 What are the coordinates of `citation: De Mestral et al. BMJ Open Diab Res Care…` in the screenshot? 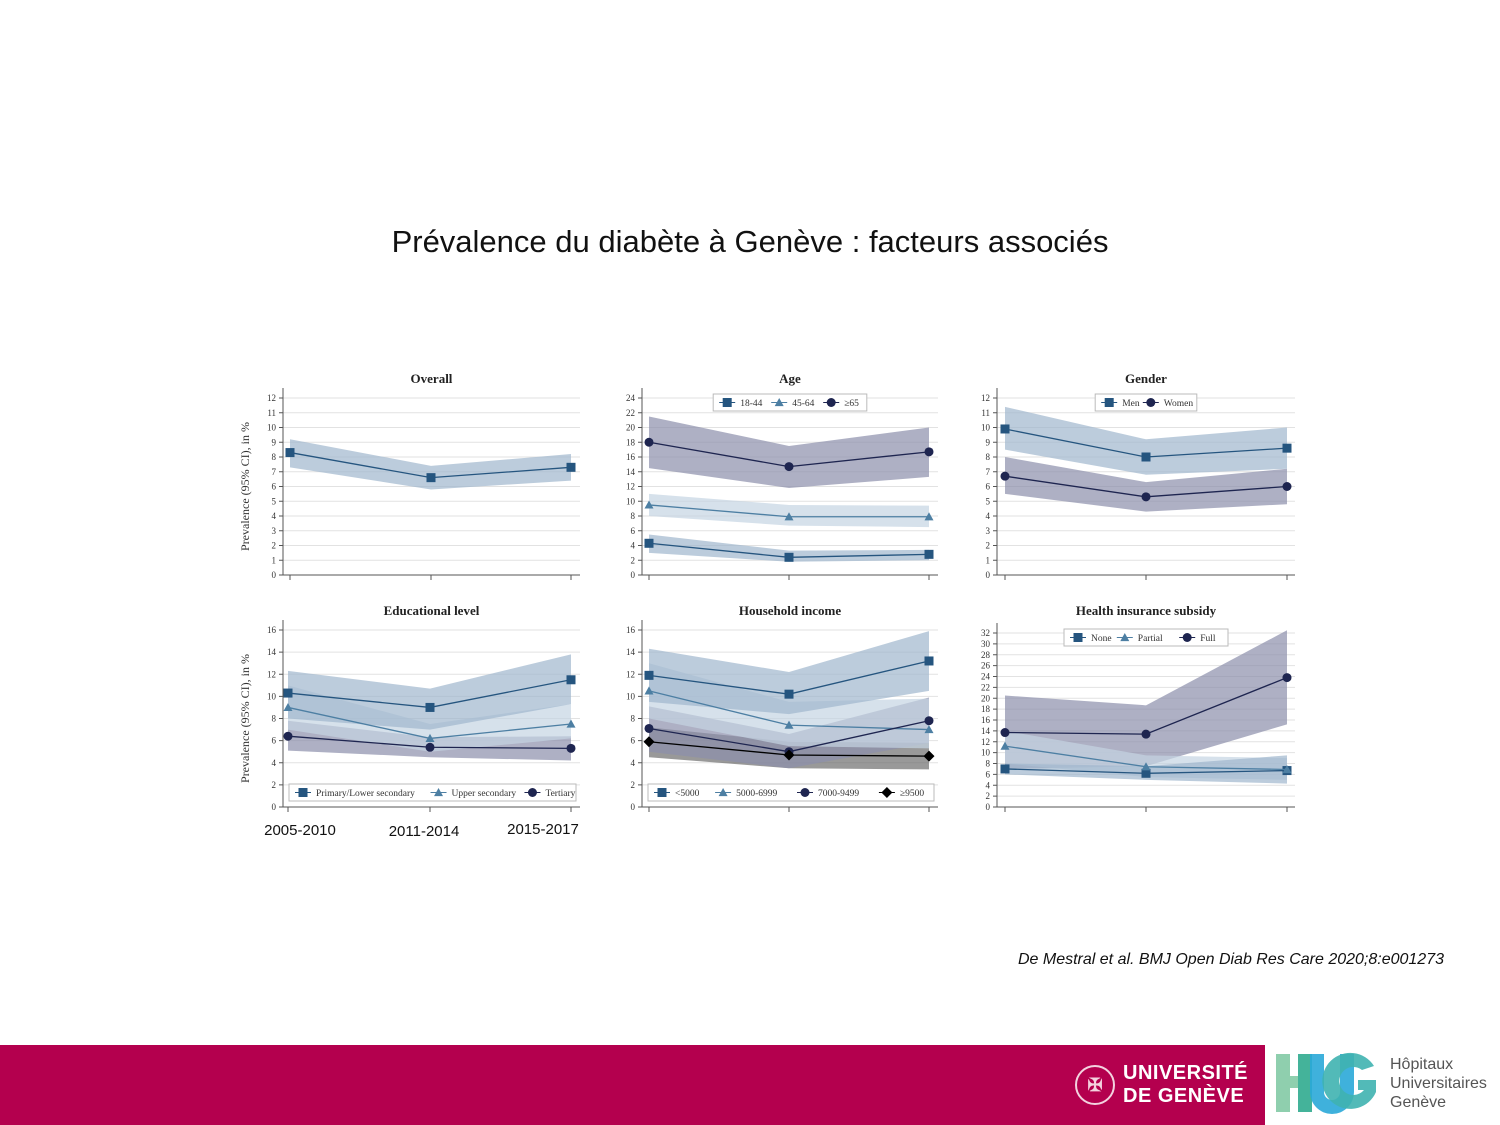 It's located at (1230, 959).